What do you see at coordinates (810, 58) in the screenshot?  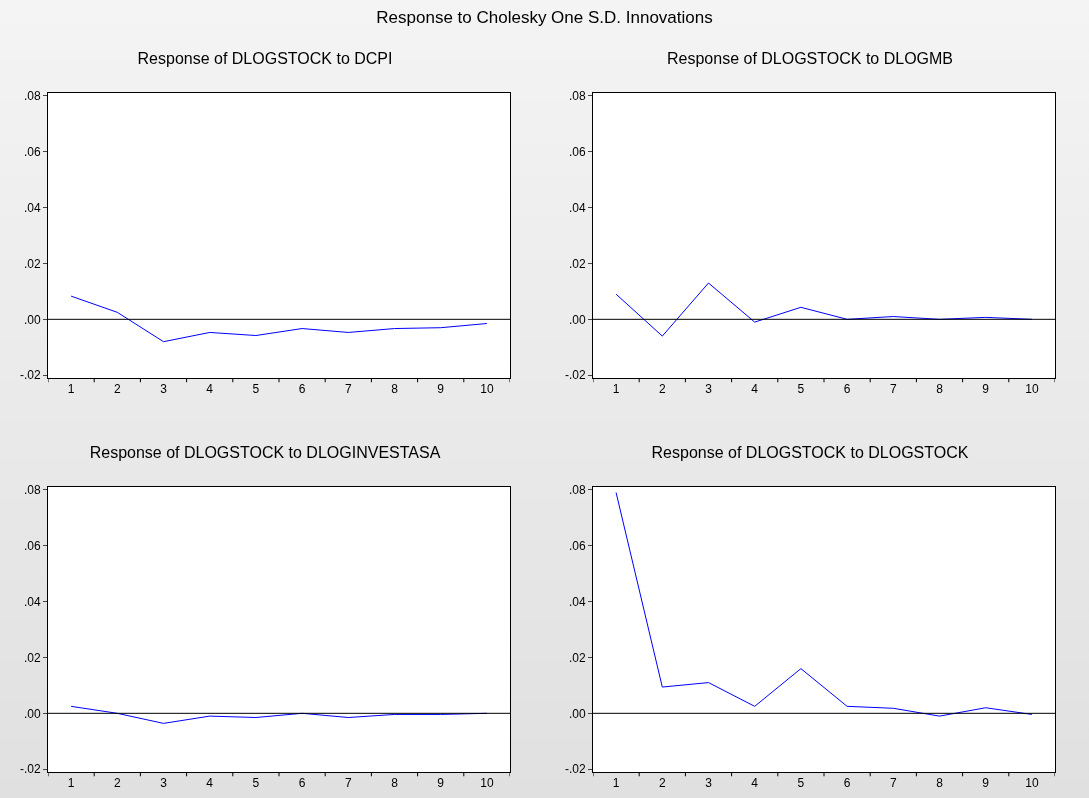 I see `chart-title: Response of DLOGSTOCK to DLOGMB` at bounding box center [810, 58].